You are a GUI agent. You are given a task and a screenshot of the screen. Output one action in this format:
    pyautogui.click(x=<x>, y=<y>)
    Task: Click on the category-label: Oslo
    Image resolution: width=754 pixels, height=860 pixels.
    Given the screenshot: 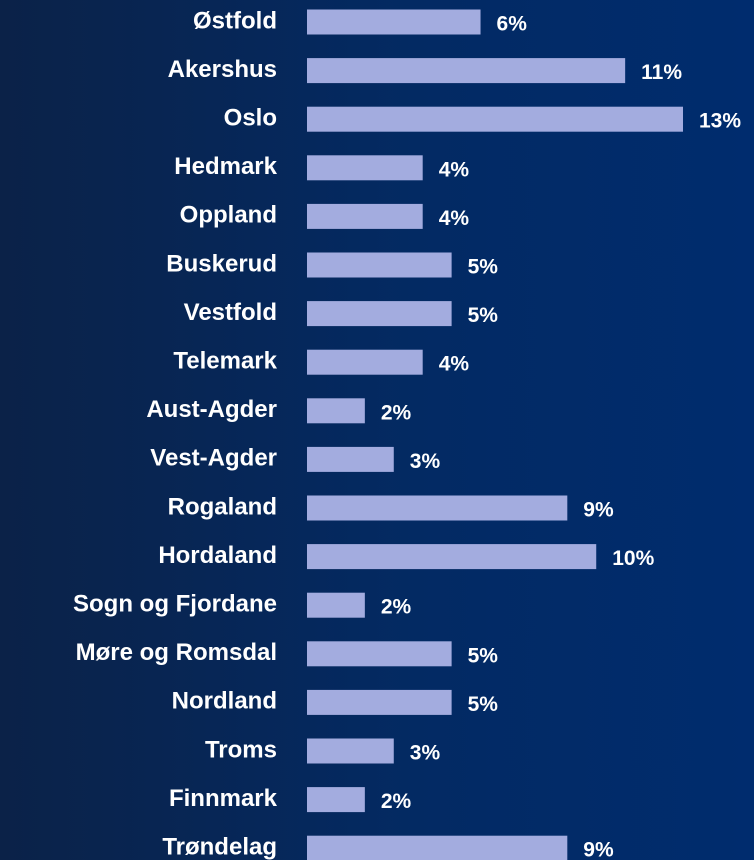 What is the action you would take?
    pyautogui.click(x=250, y=118)
    